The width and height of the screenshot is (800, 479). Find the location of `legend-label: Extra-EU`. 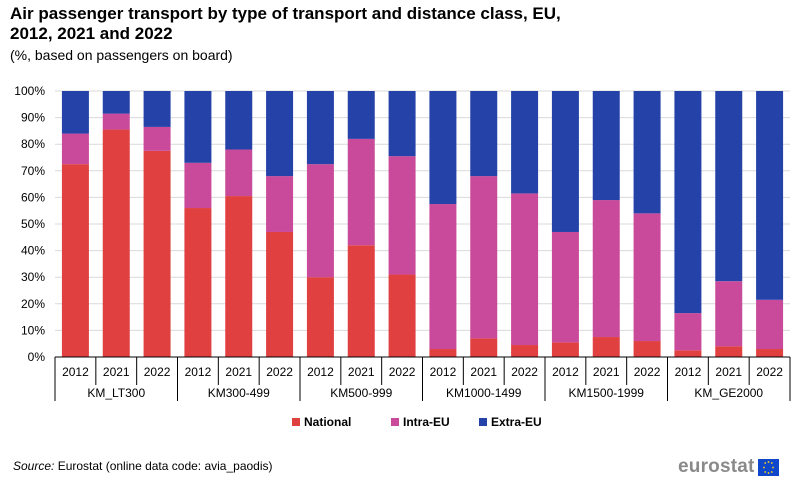

legend-label: Extra-EU is located at coordinates (516, 422).